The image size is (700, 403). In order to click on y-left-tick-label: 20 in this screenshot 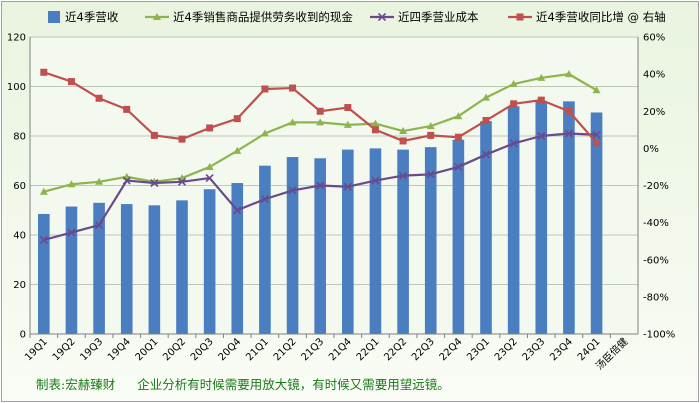, I will do `click(19, 285)`.